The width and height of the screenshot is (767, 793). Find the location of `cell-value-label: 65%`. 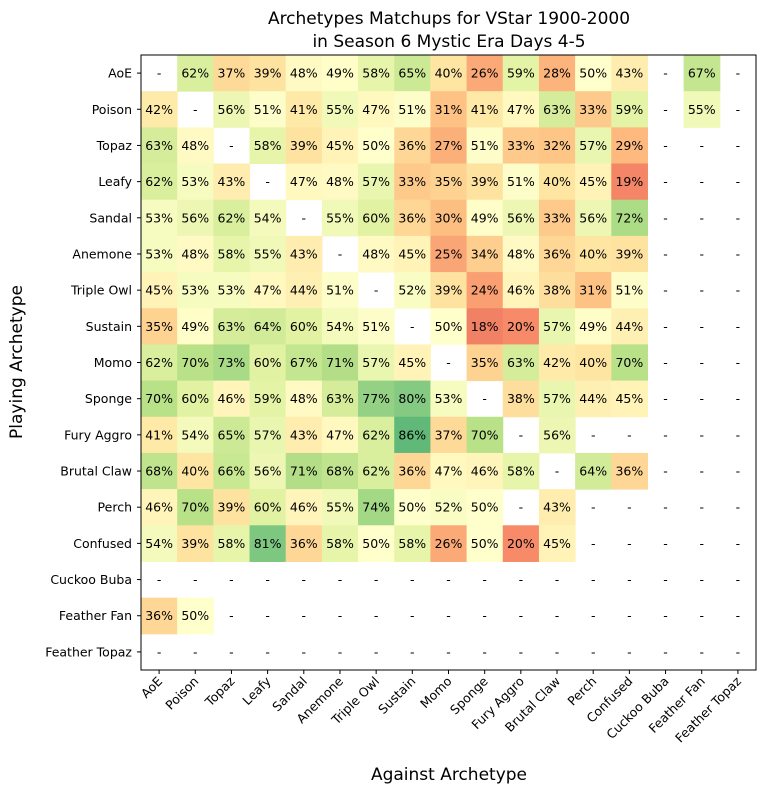

cell-value-label: 65% is located at coordinates (232, 434).